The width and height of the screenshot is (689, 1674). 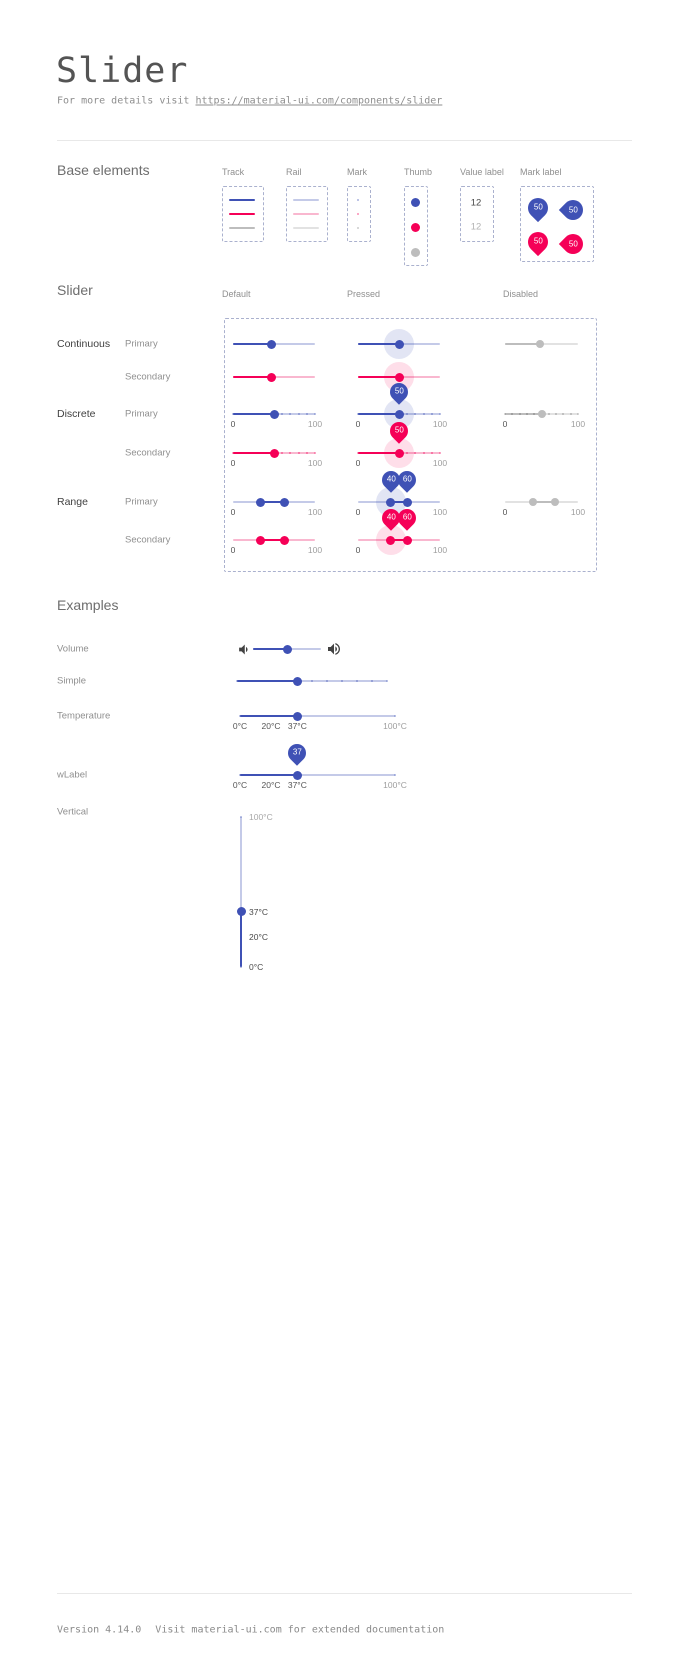 What do you see at coordinates (276, 506) in the screenshot?
I see `slider-range-primary-default: 0 100` at bounding box center [276, 506].